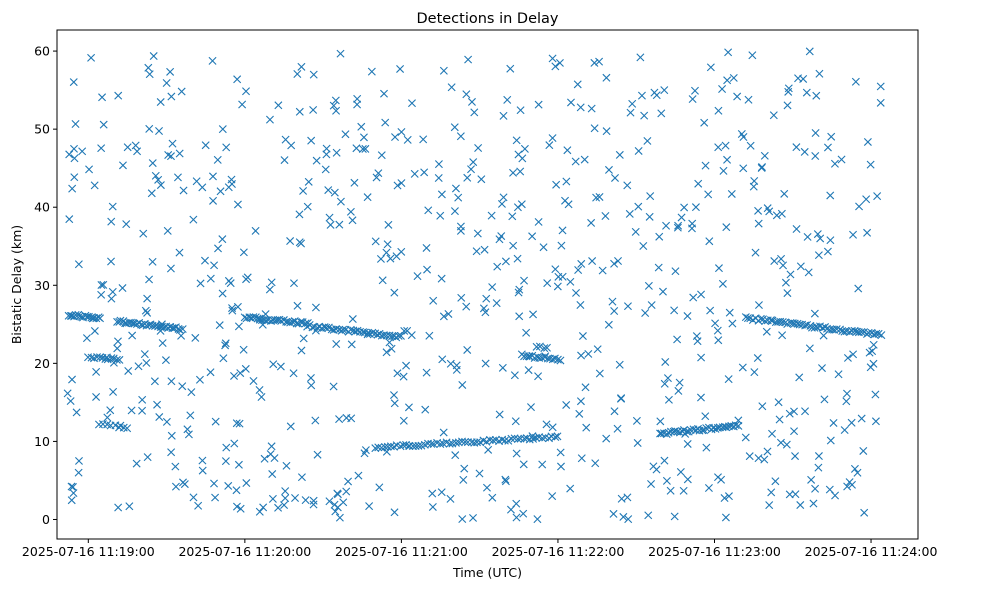 The image size is (988, 590). What do you see at coordinates (487, 19) in the screenshot?
I see `chart-title: Detections in Delay` at bounding box center [487, 19].